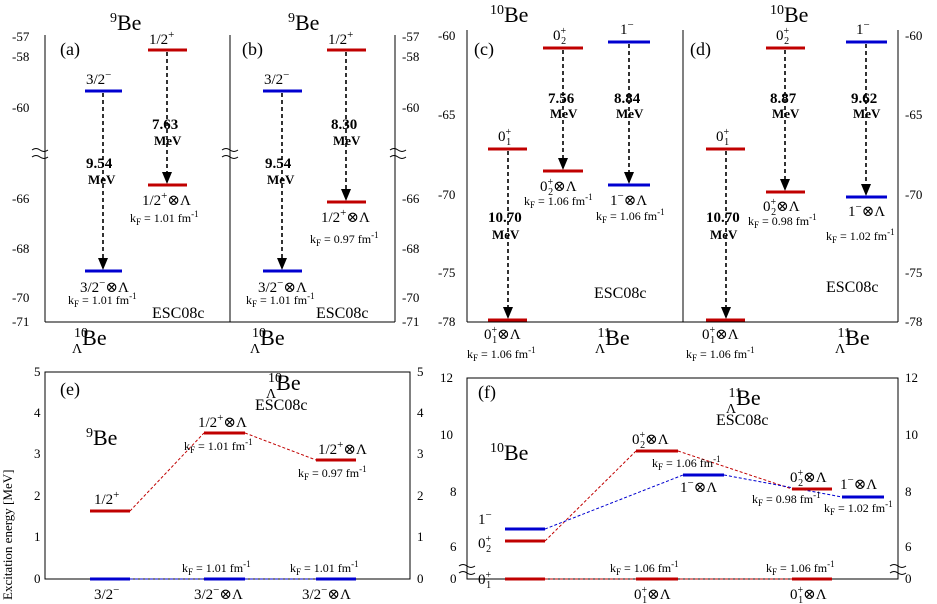  I want to click on gap-value: 9.54, so click(99, 164).